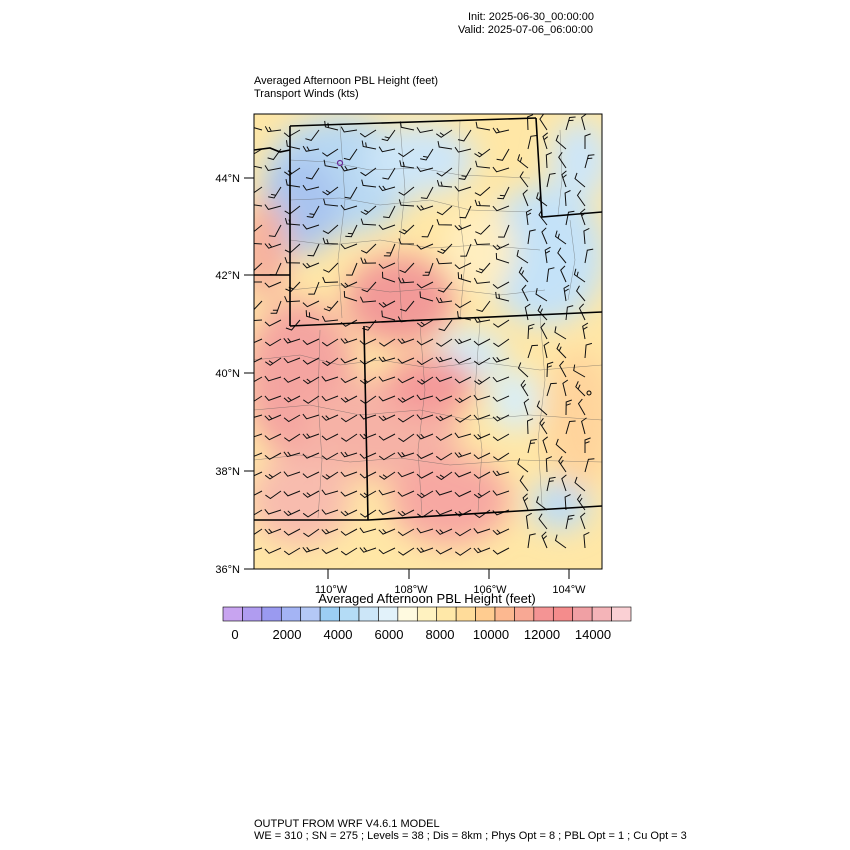 The height and width of the screenshot is (850, 850). What do you see at coordinates (331, 590) in the screenshot?
I see `lon-label-110: 110°W` at bounding box center [331, 590].